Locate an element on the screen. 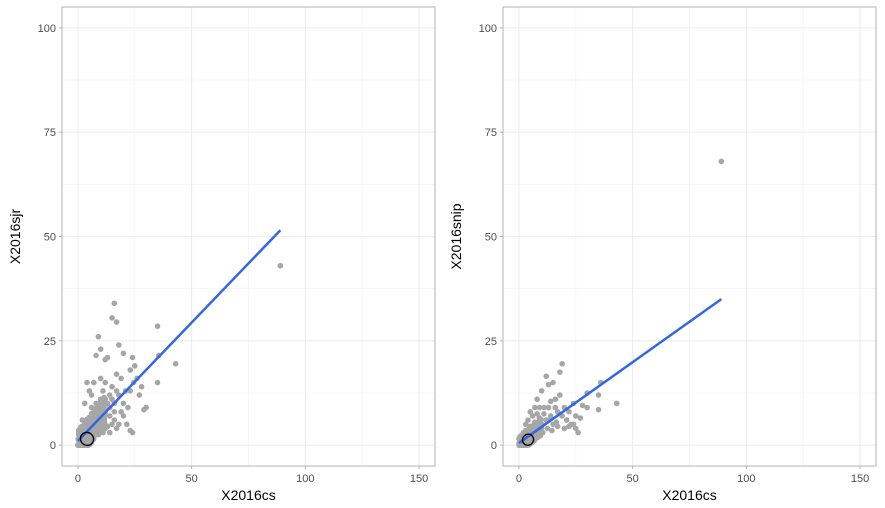 This screenshot has width=885, height=508. y-tick-label: 50 is located at coordinates (491, 238).